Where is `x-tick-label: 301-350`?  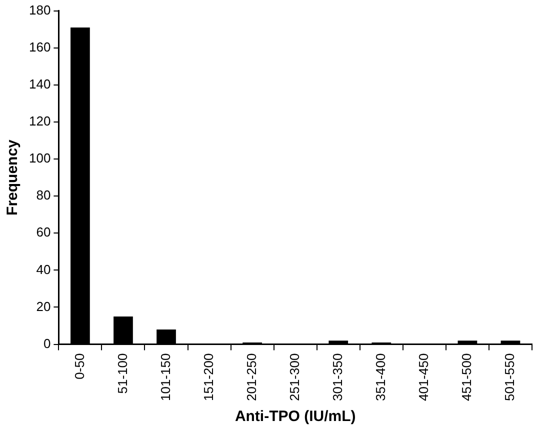 x-tick-label: 301-350 is located at coordinates (337, 377).